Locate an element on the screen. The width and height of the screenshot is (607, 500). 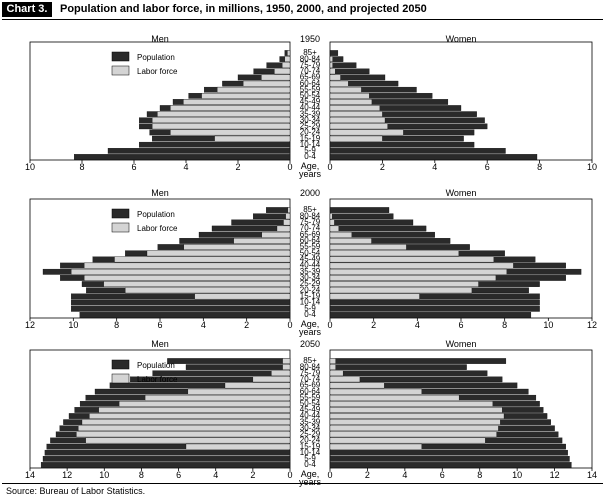
age-label: 70-74 is located at coordinates (310, 379).